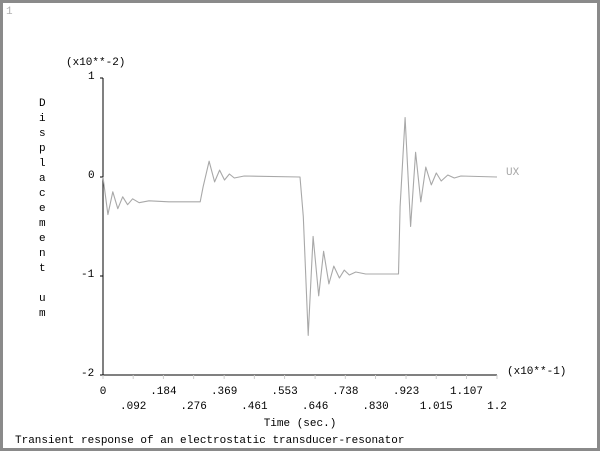  What do you see at coordinates (406, 392) in the screenshot?
I see `x-tick-label: .923` at bounding box center [406, 392].